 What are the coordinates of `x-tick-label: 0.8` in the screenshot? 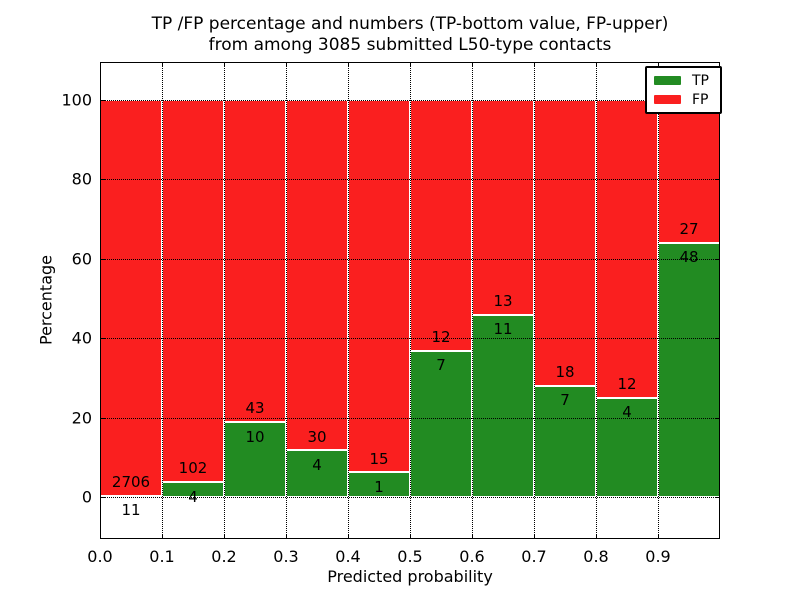 It's located at (596, 556).